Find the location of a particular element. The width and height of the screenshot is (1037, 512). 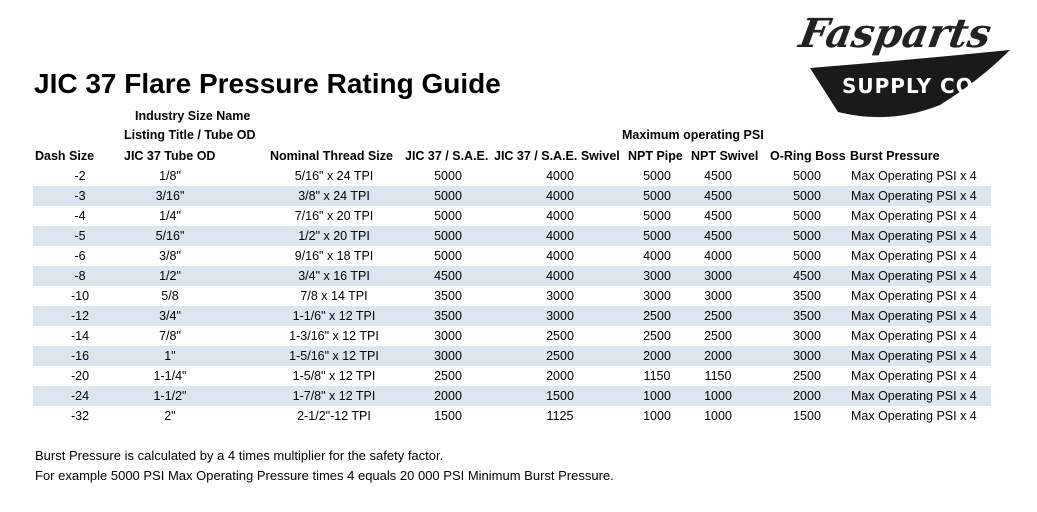

super-header: Listing Title / Tube OD is located at coordinates (190, 135).